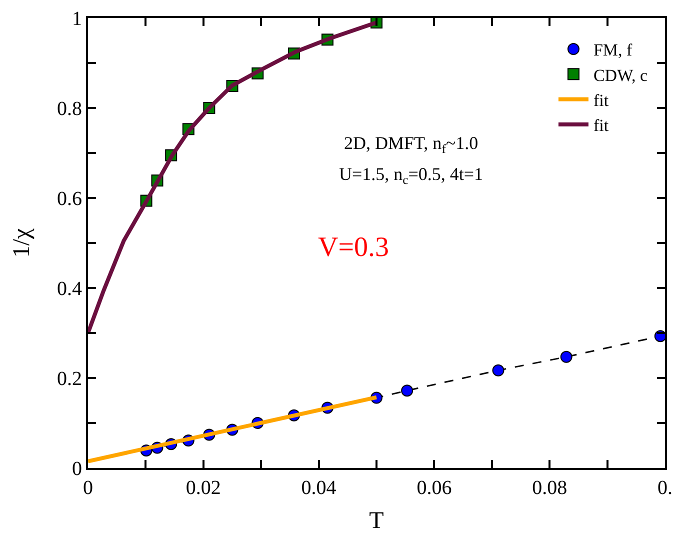 The width and height of the screenshot is (679, 534). What do you see at coordinates (69, 289) in the screenshot?
I see `y-tick-label: 0.4` at bounding box center [69, 289].